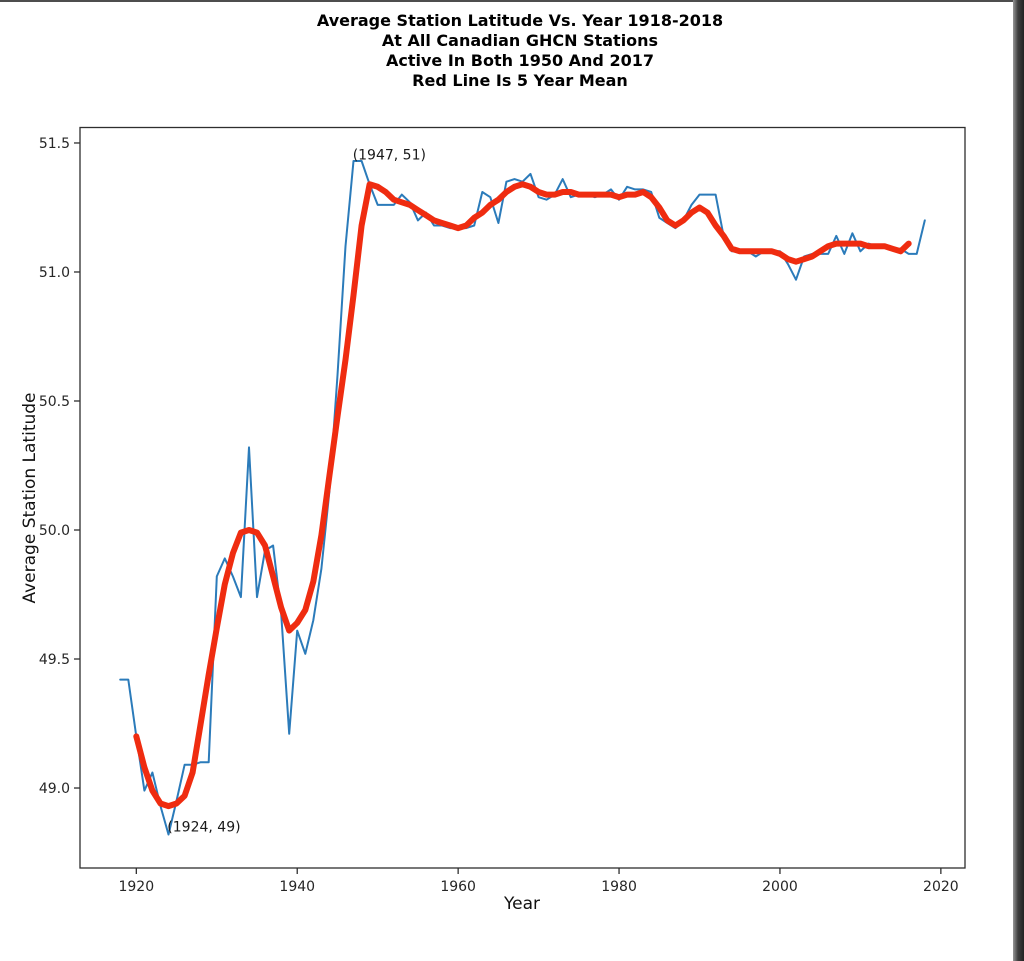 The width and height of the screenshot is (1024, 961). Describe the element at coordinates (519, 60) in the screenshot. I see `title-line-3: Active In Both 1950 And 2017` at that location.